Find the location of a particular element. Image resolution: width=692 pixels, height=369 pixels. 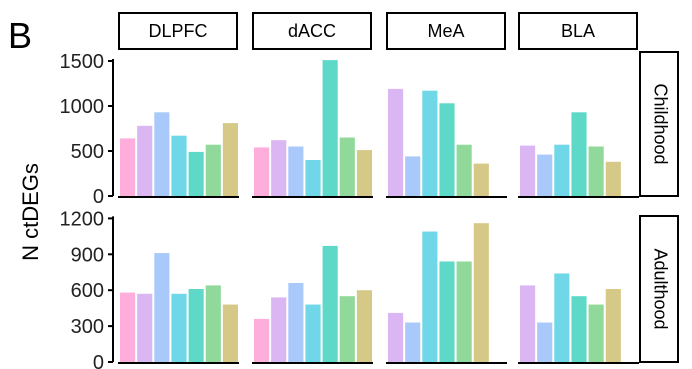

y-tick-label: 1000 is located at coordinates (82, 107).